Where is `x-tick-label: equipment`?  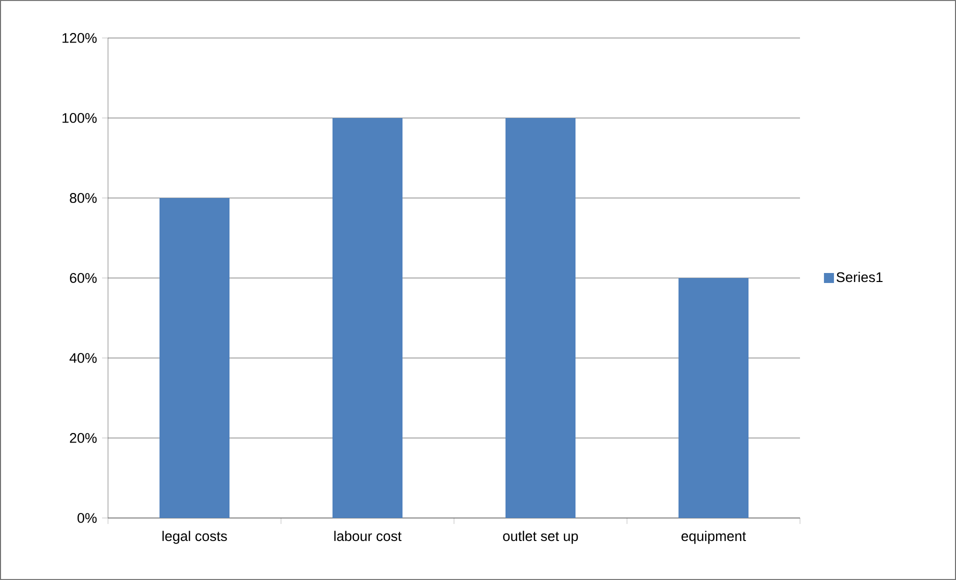 x-tick-label: equipment is located at coordinates (714, 537).